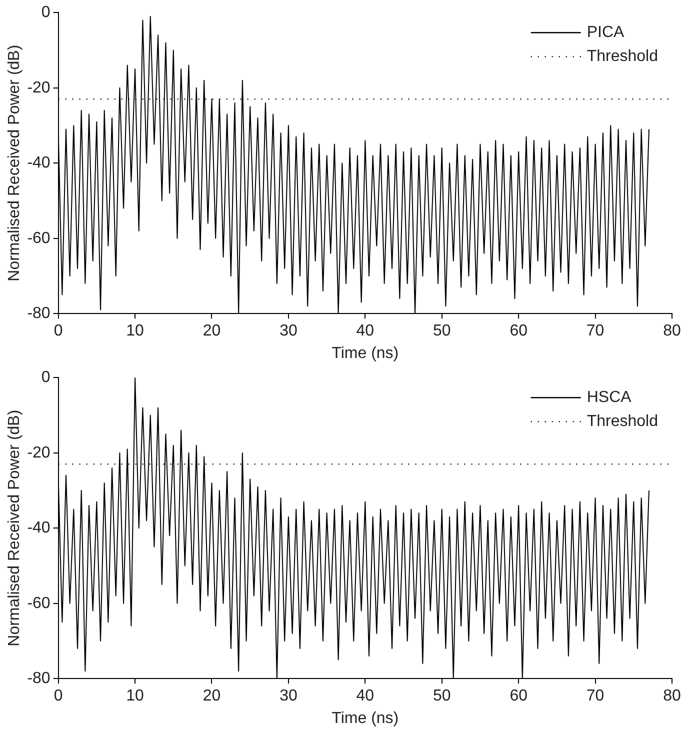 The image size is (697, 730). Describe the element at coordinates (605, 33) in the screenshot. I see `legend-label: PICA` at that location.